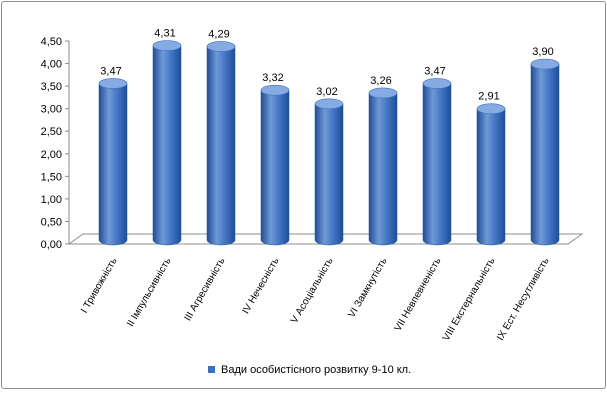 The image size is (607, 393). What do you see at coordinates (211, 369) in the screenshot?
I see `legend-marker` at bounding box center [211, 369].